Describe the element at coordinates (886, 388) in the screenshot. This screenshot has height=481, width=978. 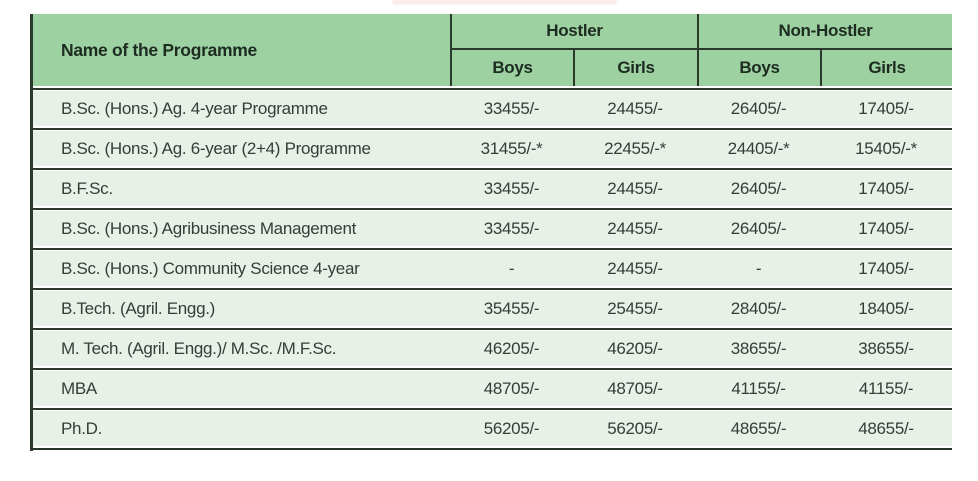
I see `fee-non-hostler-girls: 41155/-` at that location.